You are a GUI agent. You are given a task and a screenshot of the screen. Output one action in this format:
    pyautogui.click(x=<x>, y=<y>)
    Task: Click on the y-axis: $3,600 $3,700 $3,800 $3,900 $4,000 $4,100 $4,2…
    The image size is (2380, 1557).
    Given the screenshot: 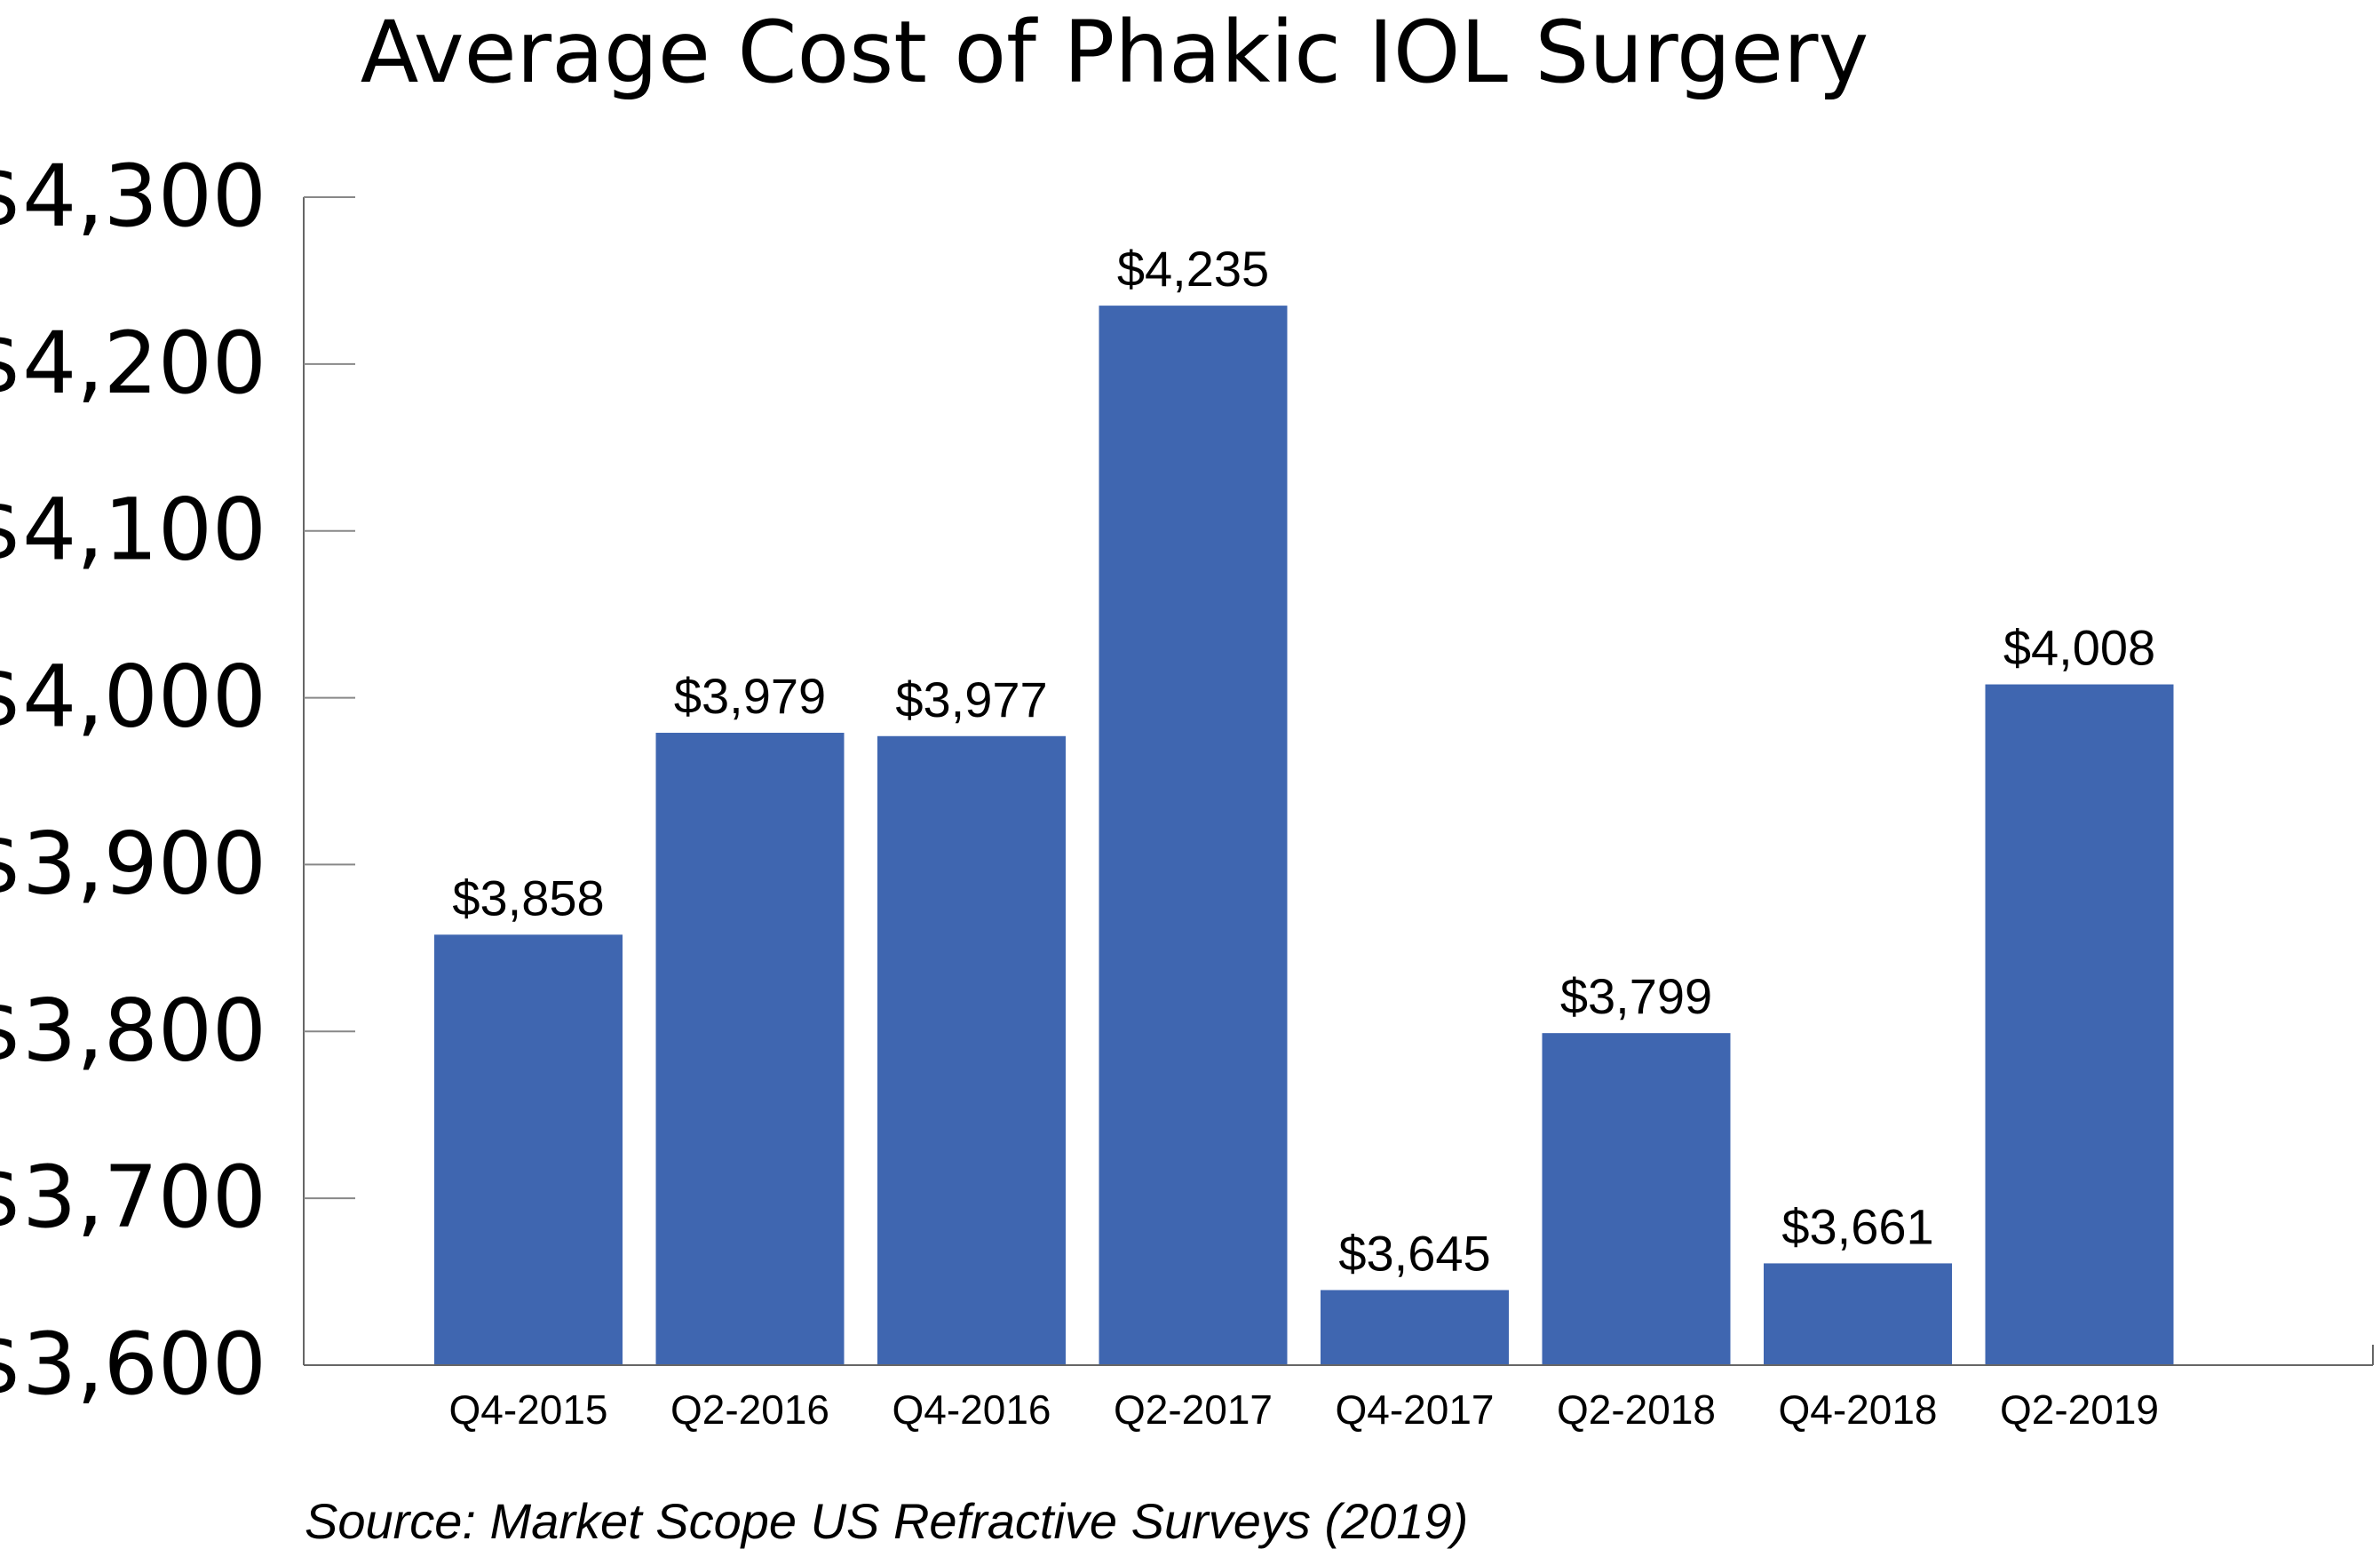 What is the action you would take?
    pyautogui.click(x=177, y=780)
    